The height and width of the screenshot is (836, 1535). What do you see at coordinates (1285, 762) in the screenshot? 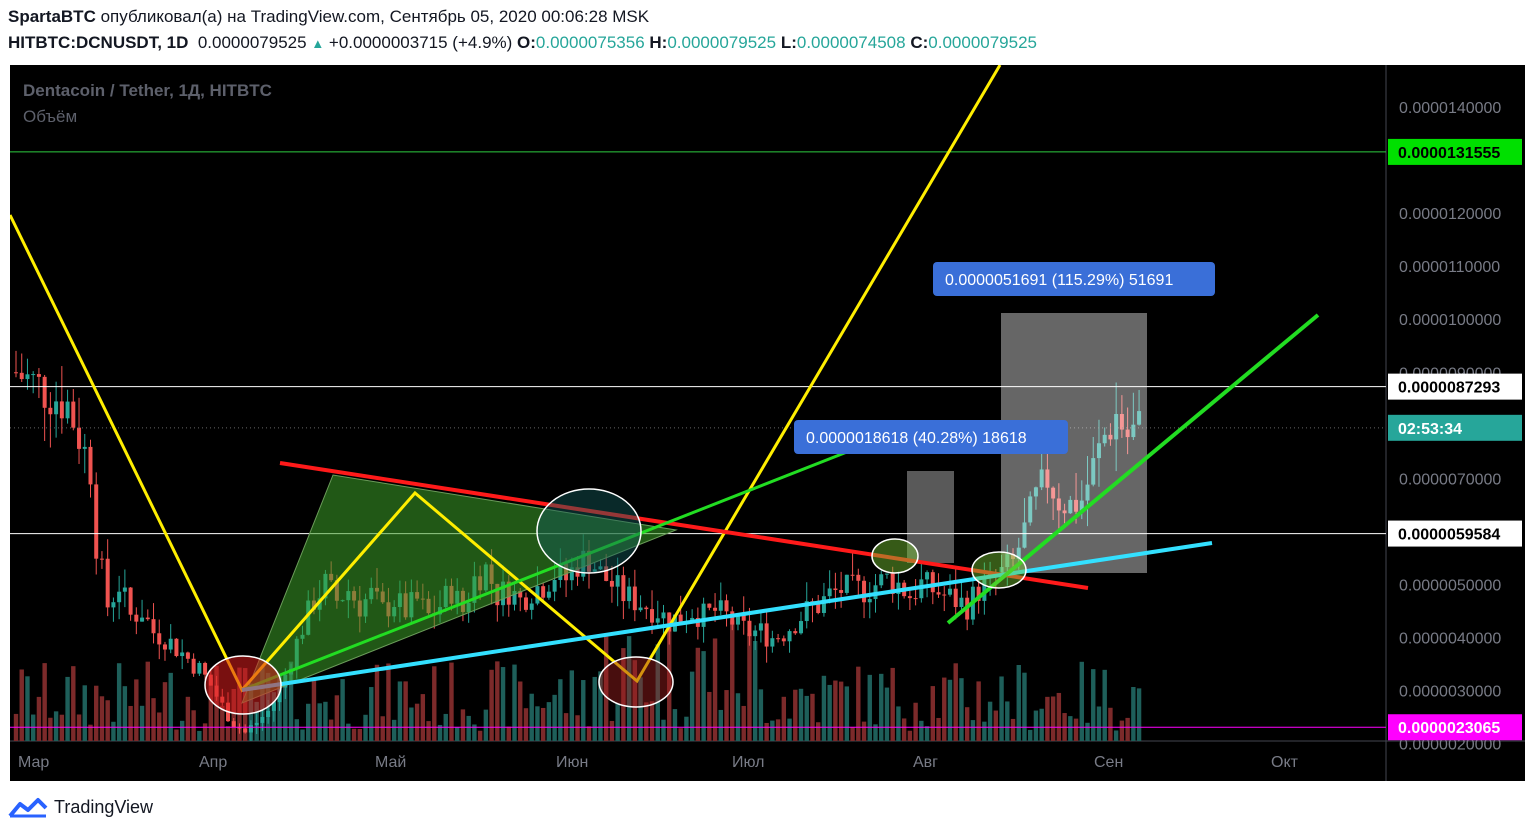
I see `x-tick-label: Окт` at bounding box center [1285, 762].